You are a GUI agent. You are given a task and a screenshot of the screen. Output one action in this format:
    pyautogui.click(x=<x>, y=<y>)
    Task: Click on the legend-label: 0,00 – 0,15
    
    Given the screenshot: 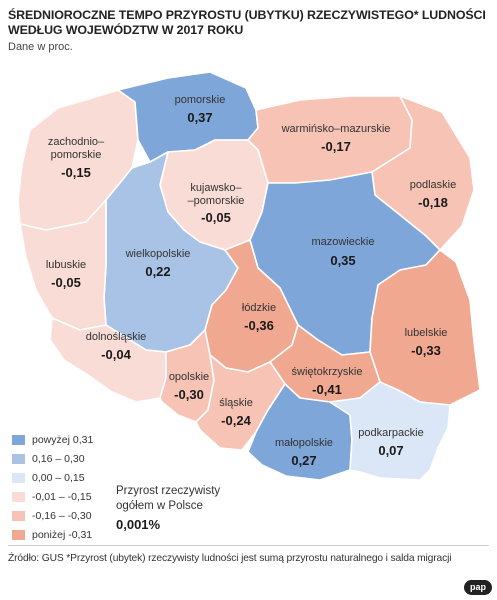 What is the action you would take?
    pyautogui.click(x=58, y=478)
    